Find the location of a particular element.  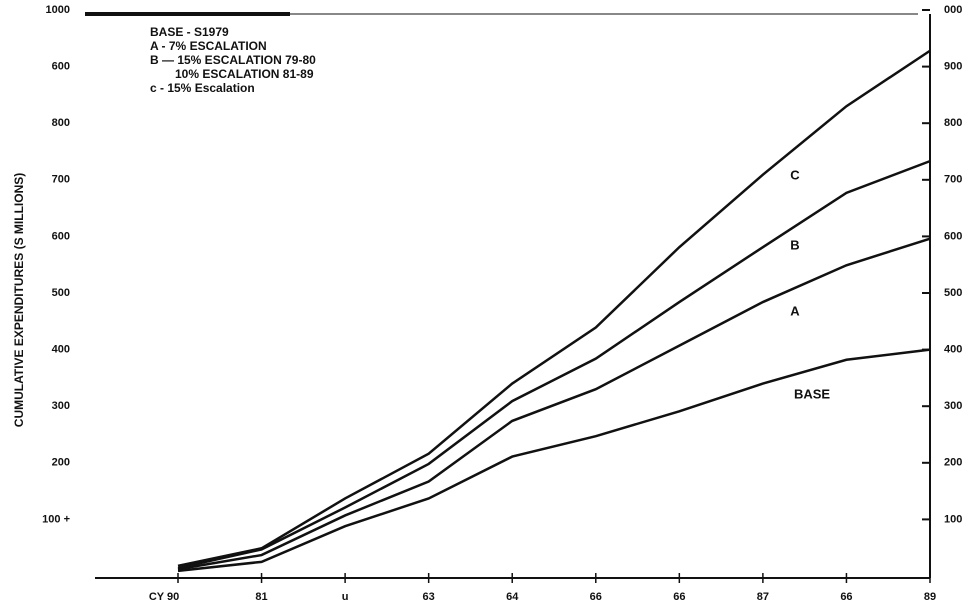

series-label: B is located at coordinates (794, 244).